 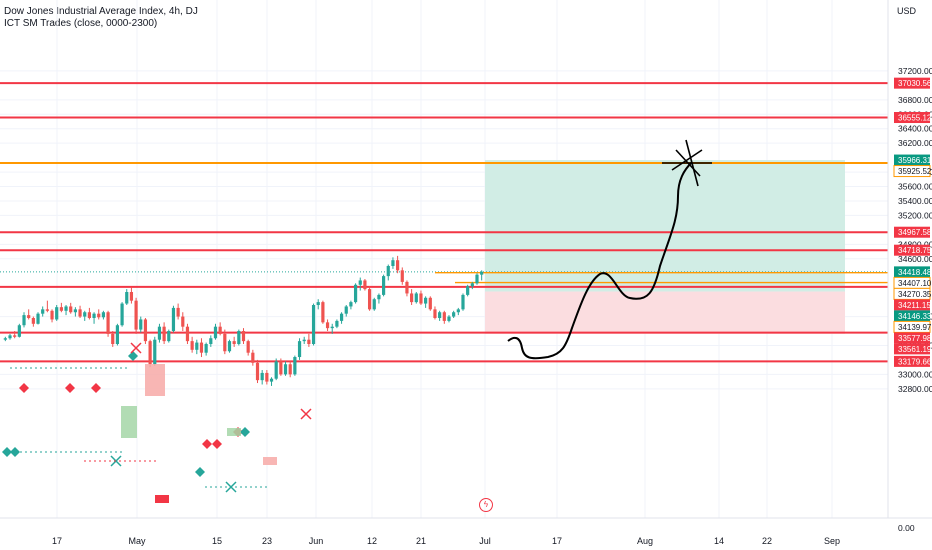 I want to click on indicator-label: ICT SM Trades (close, 0000-2300), so click(x=81, y=23).